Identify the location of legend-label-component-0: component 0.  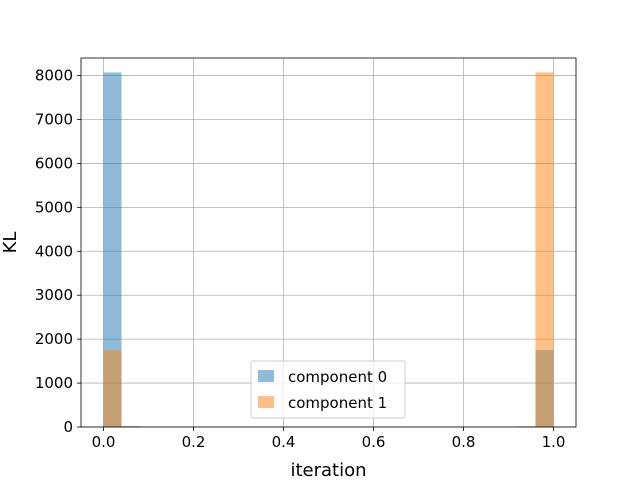
(337, 377).